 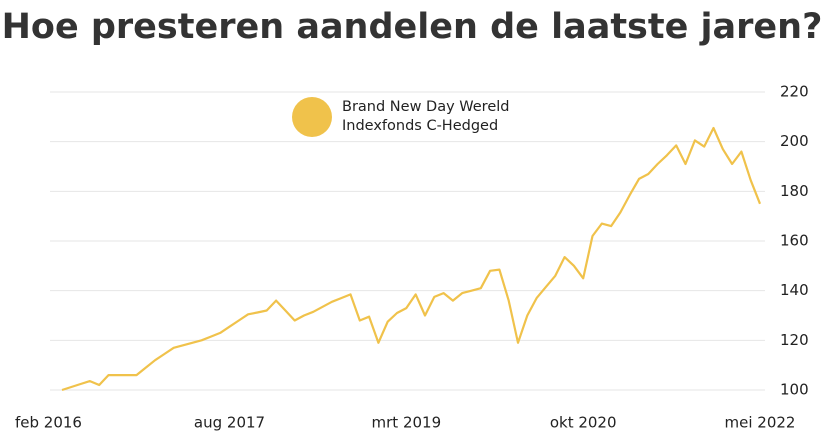 What do you see at coordinates (794, 340) in the screenshot?
I see `y-tick-label: 120` at bounding box center [794, 340].